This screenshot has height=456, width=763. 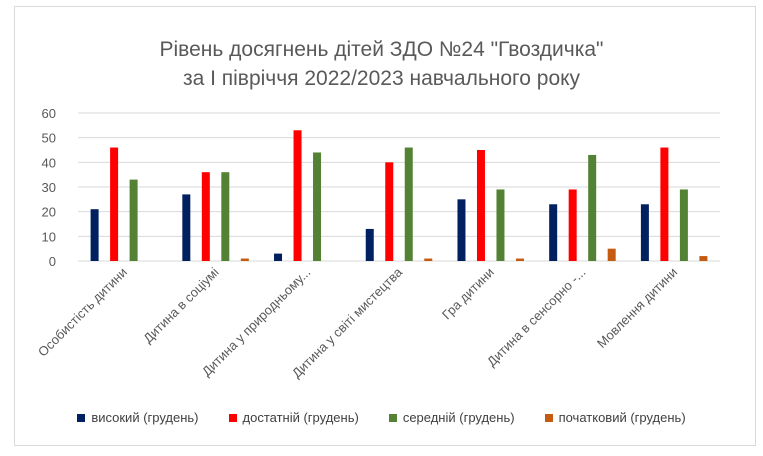 What do you see at coordinates (82, 312) in the screenshot?
I see `x-tick-label: Особистість дитини` at bounding box center [82, 312].